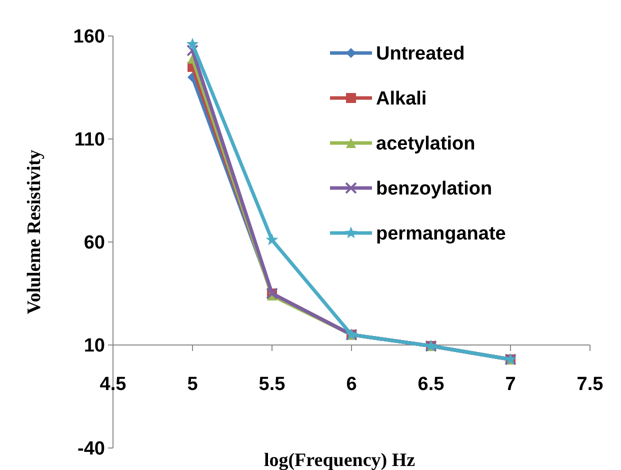 Image resolution: width=621 pixels, height=470 pixels. Describe the element at coordinates (192, 384) in the screenshot. I see `x-tick-label: 5` at that location.